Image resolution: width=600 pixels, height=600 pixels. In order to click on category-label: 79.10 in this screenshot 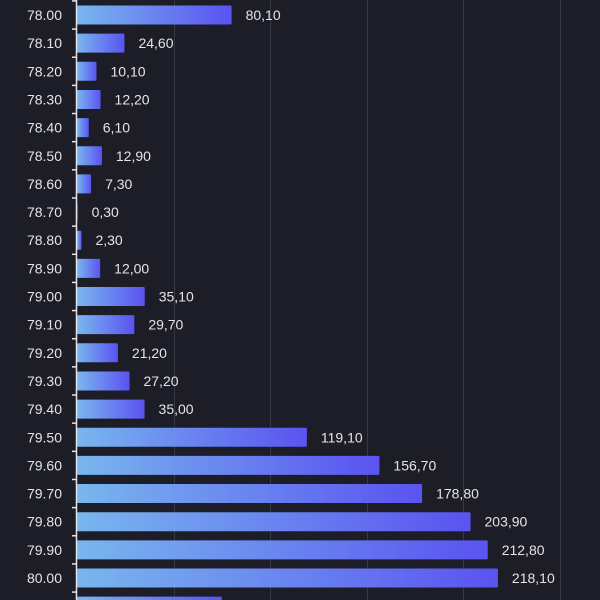, I will do `click(44, 325)`.